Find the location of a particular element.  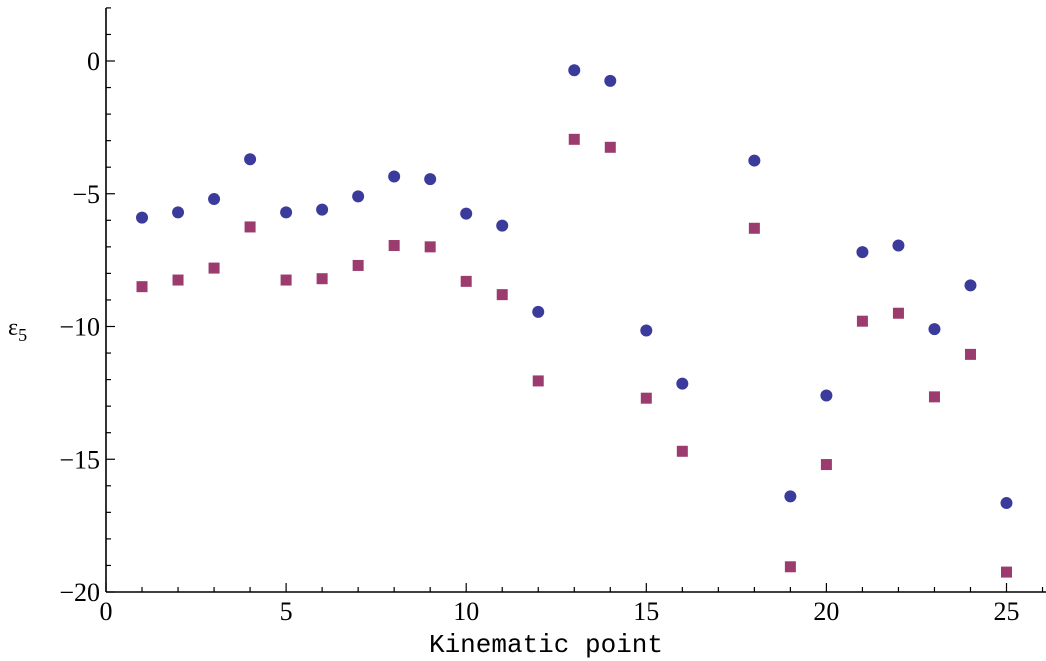

y-tick-label: −20 is located at coordinates (79, 592).